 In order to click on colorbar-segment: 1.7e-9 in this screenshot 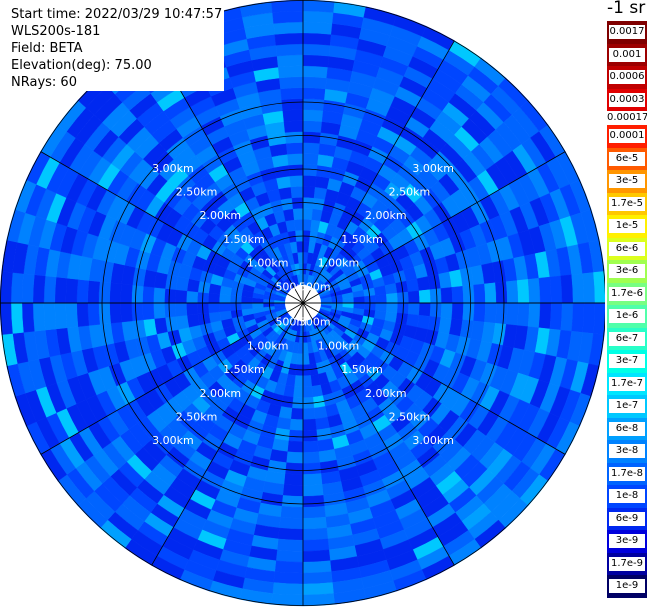, I will do `click(627, 563)`.